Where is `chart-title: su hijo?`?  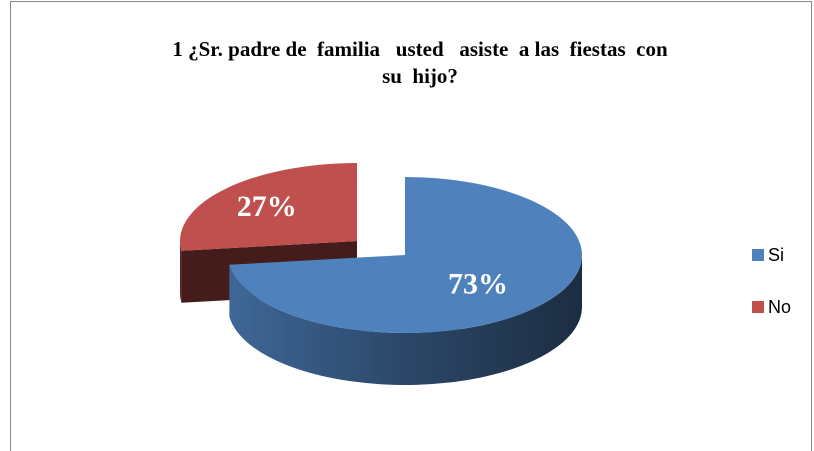
chart-title: su hijo? is located at coordinates (420, 76).